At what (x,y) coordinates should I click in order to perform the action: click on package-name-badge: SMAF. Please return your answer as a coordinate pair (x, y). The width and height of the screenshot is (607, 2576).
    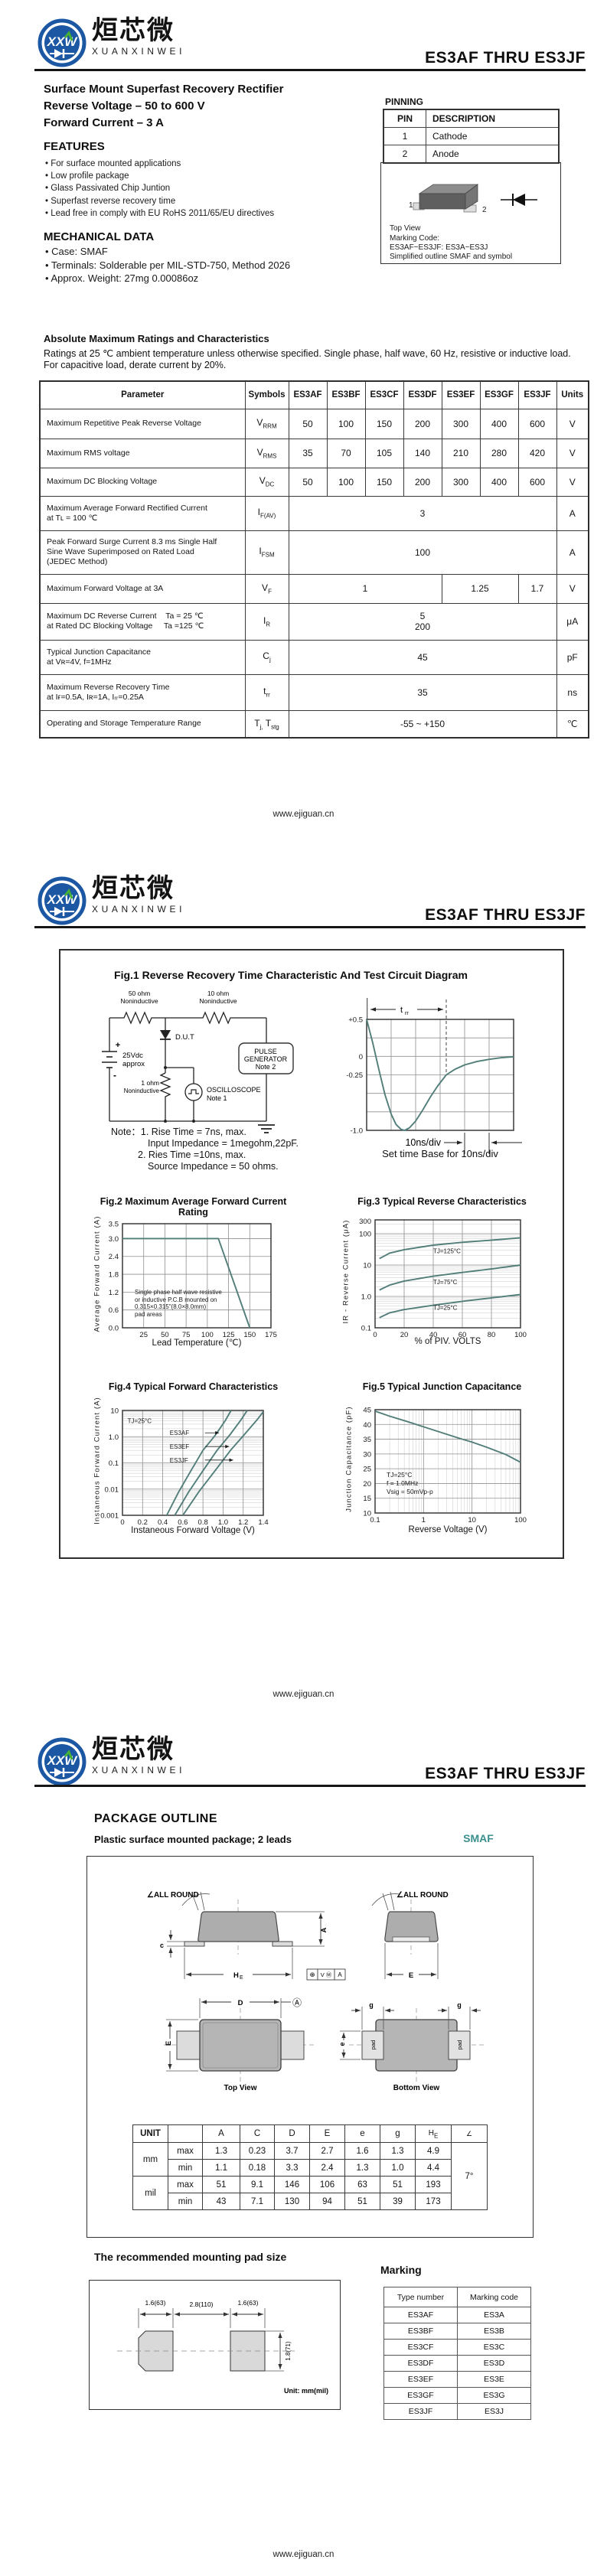
    Looking at the image, I should click on (479, 1838).